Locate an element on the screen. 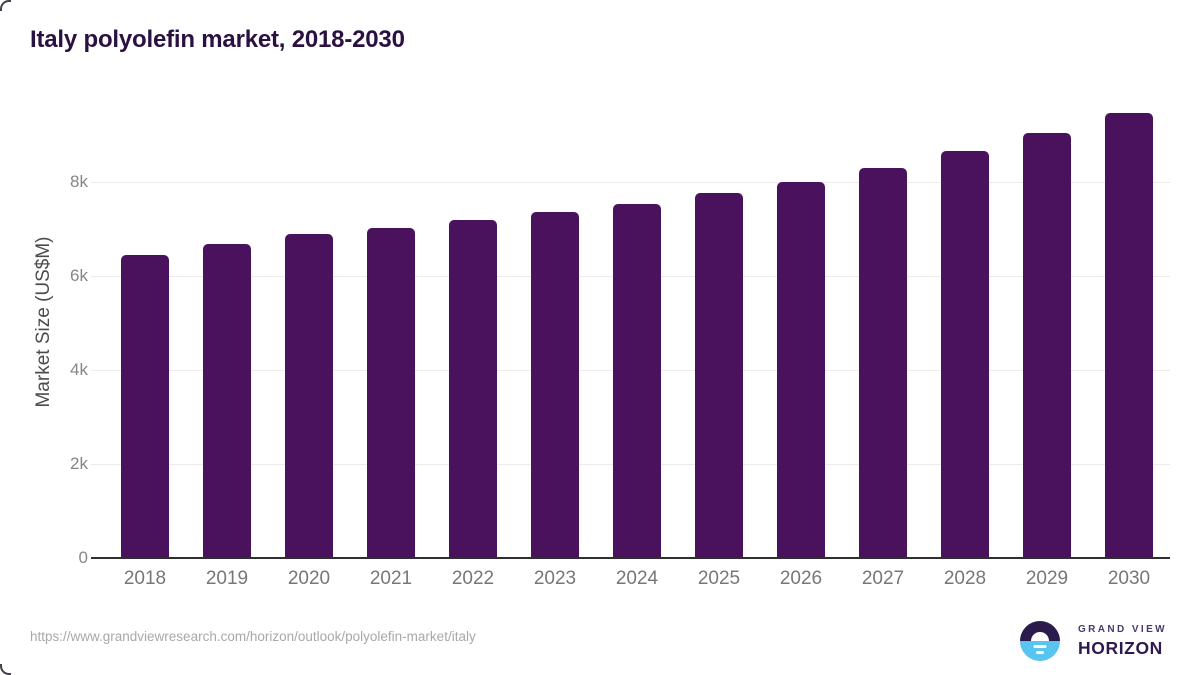 The width and height of the screenshot is (1200, 675). x-tick-label-2030: 2030 is located at coordinates (1129, 578).